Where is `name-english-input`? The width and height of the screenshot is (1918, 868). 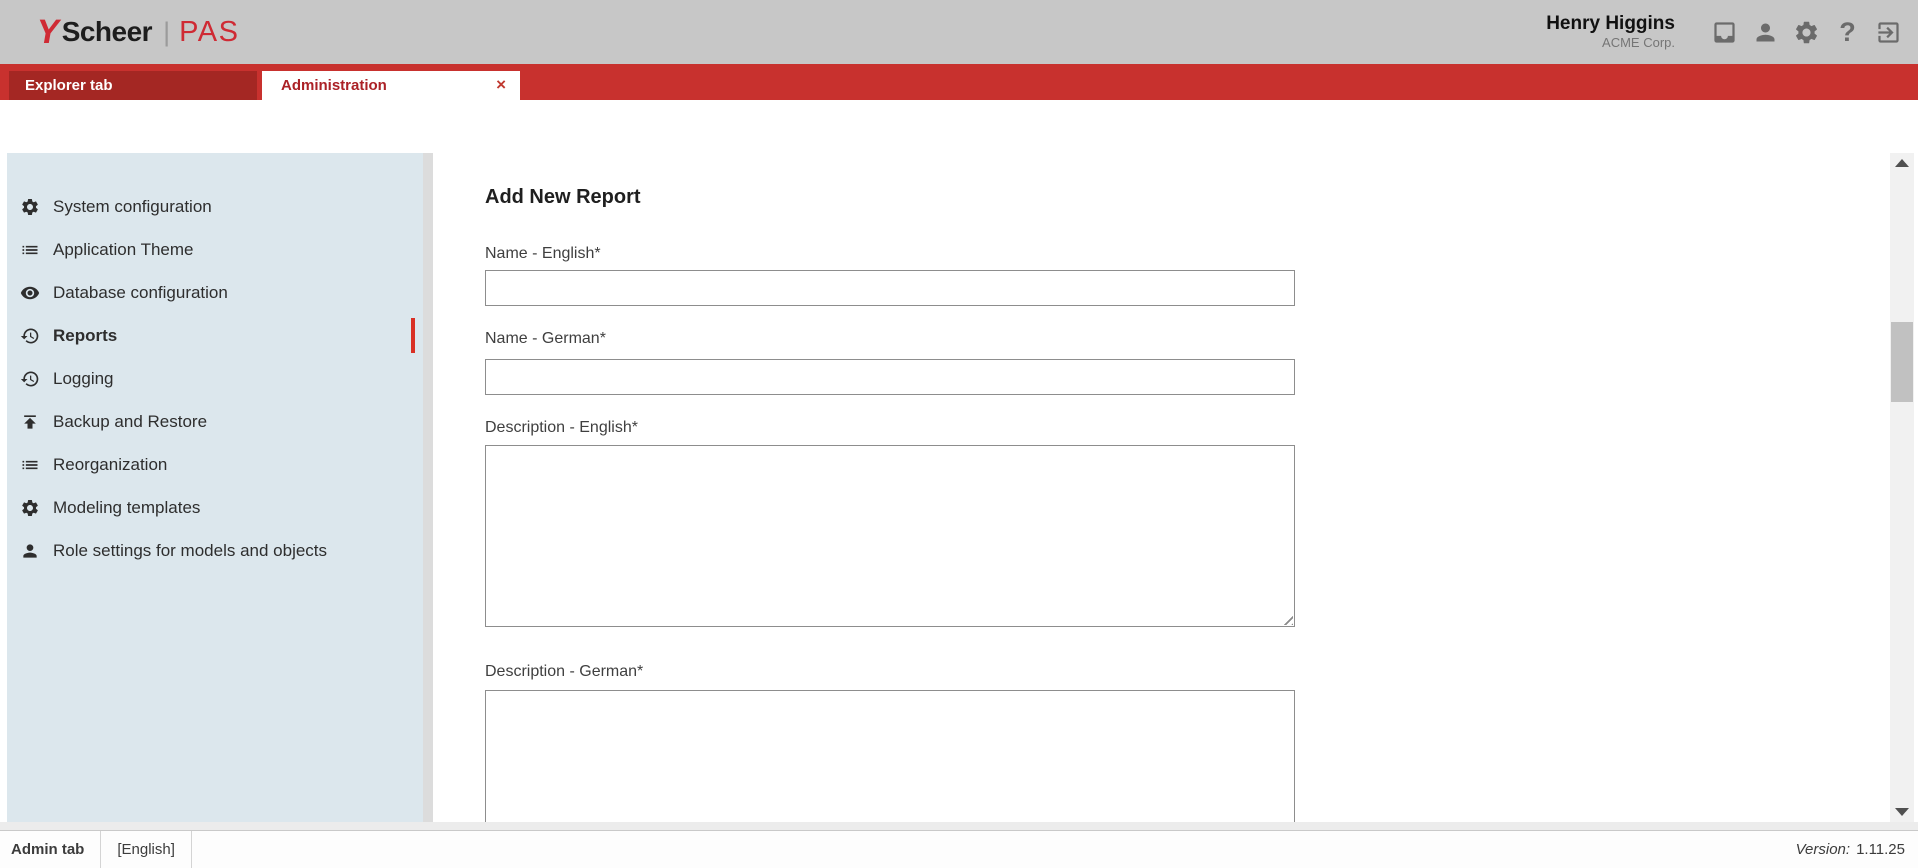
name-english-input is located at coordinates (890, 288).